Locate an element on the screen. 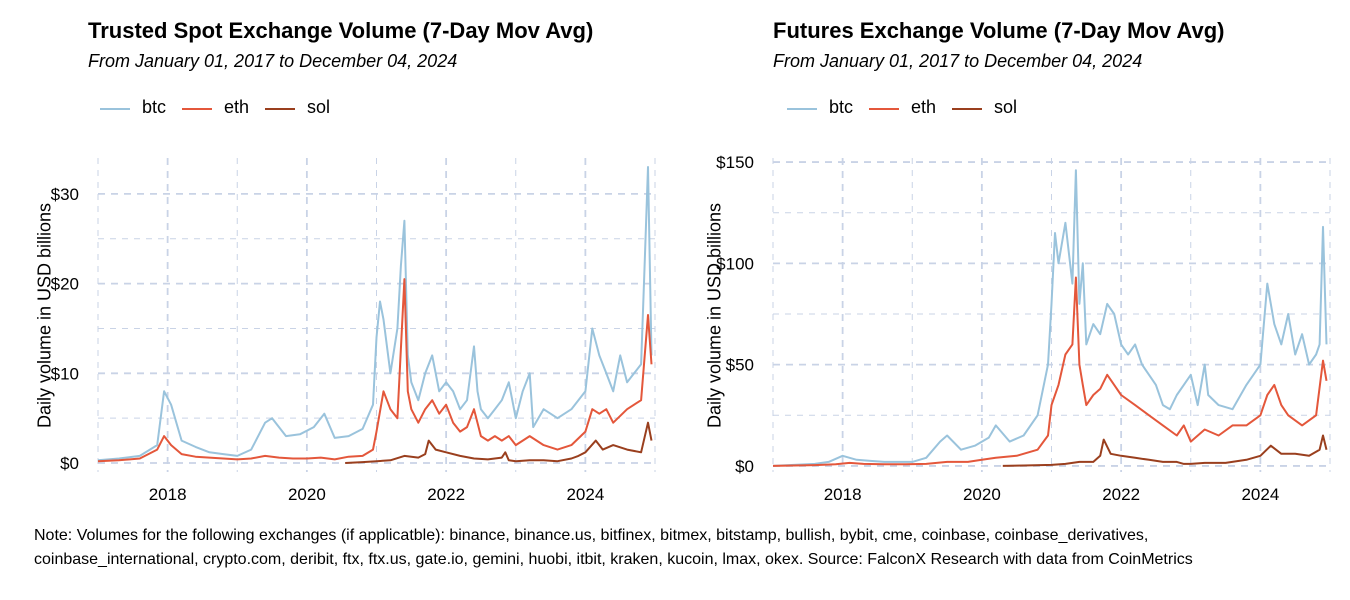 Image resolution: width=1350 pixels, height=600 pixels. y-tick-label: $30 is located at coordinates (65, 194).